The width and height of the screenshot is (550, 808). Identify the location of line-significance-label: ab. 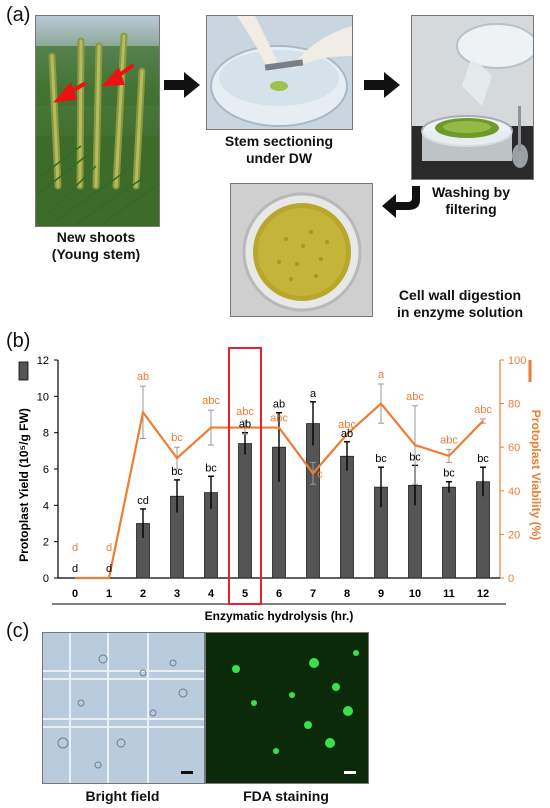
(143, 377).